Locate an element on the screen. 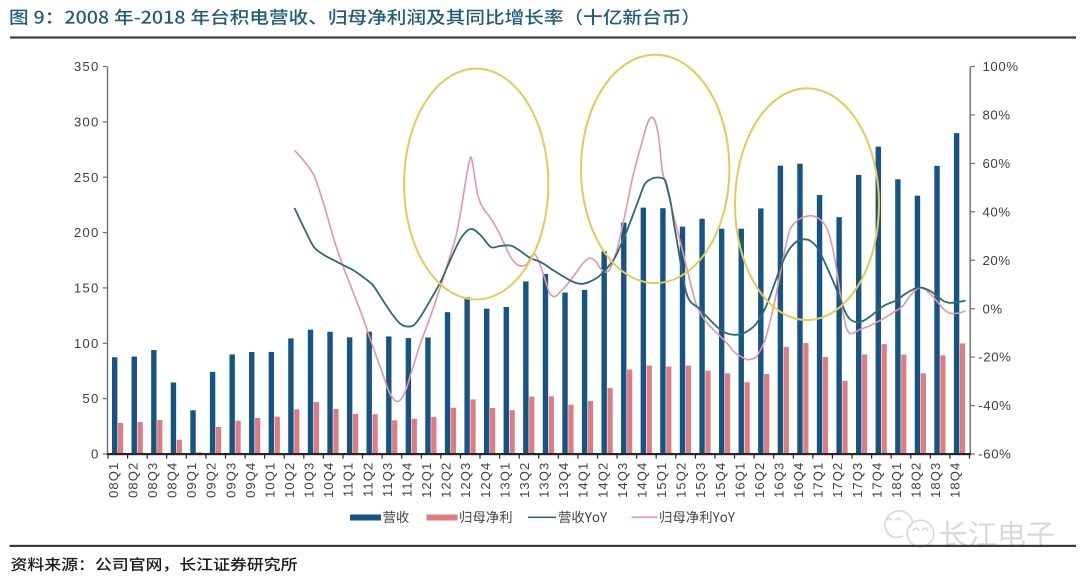 This screenshot has height=579, width=1080. svg-text: 12Q4 is located at coordinates (485, 480).